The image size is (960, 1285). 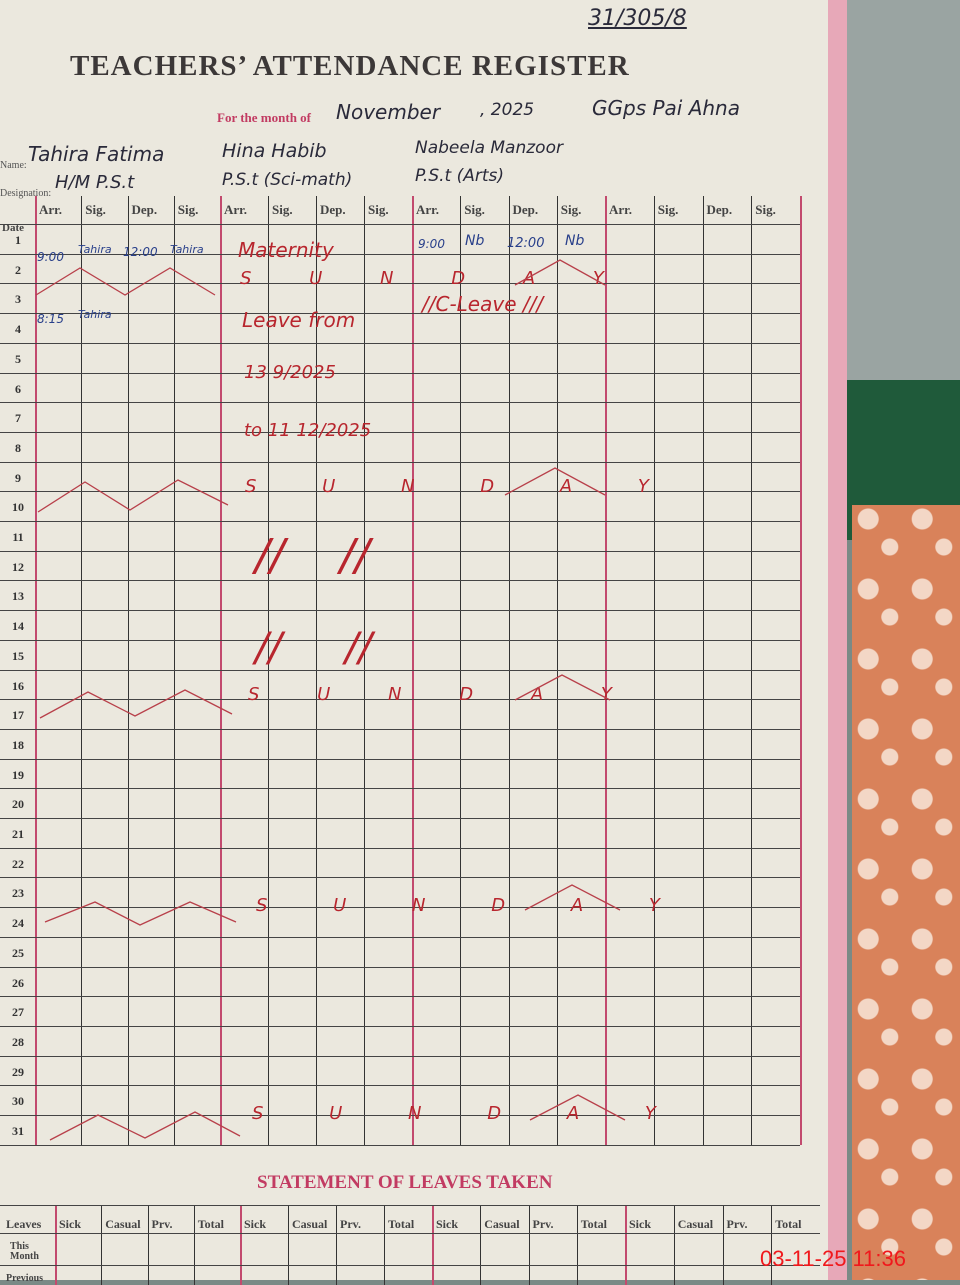 I want to click on sunday-row-16: S U N D A Y, so click(x=443, y=694).